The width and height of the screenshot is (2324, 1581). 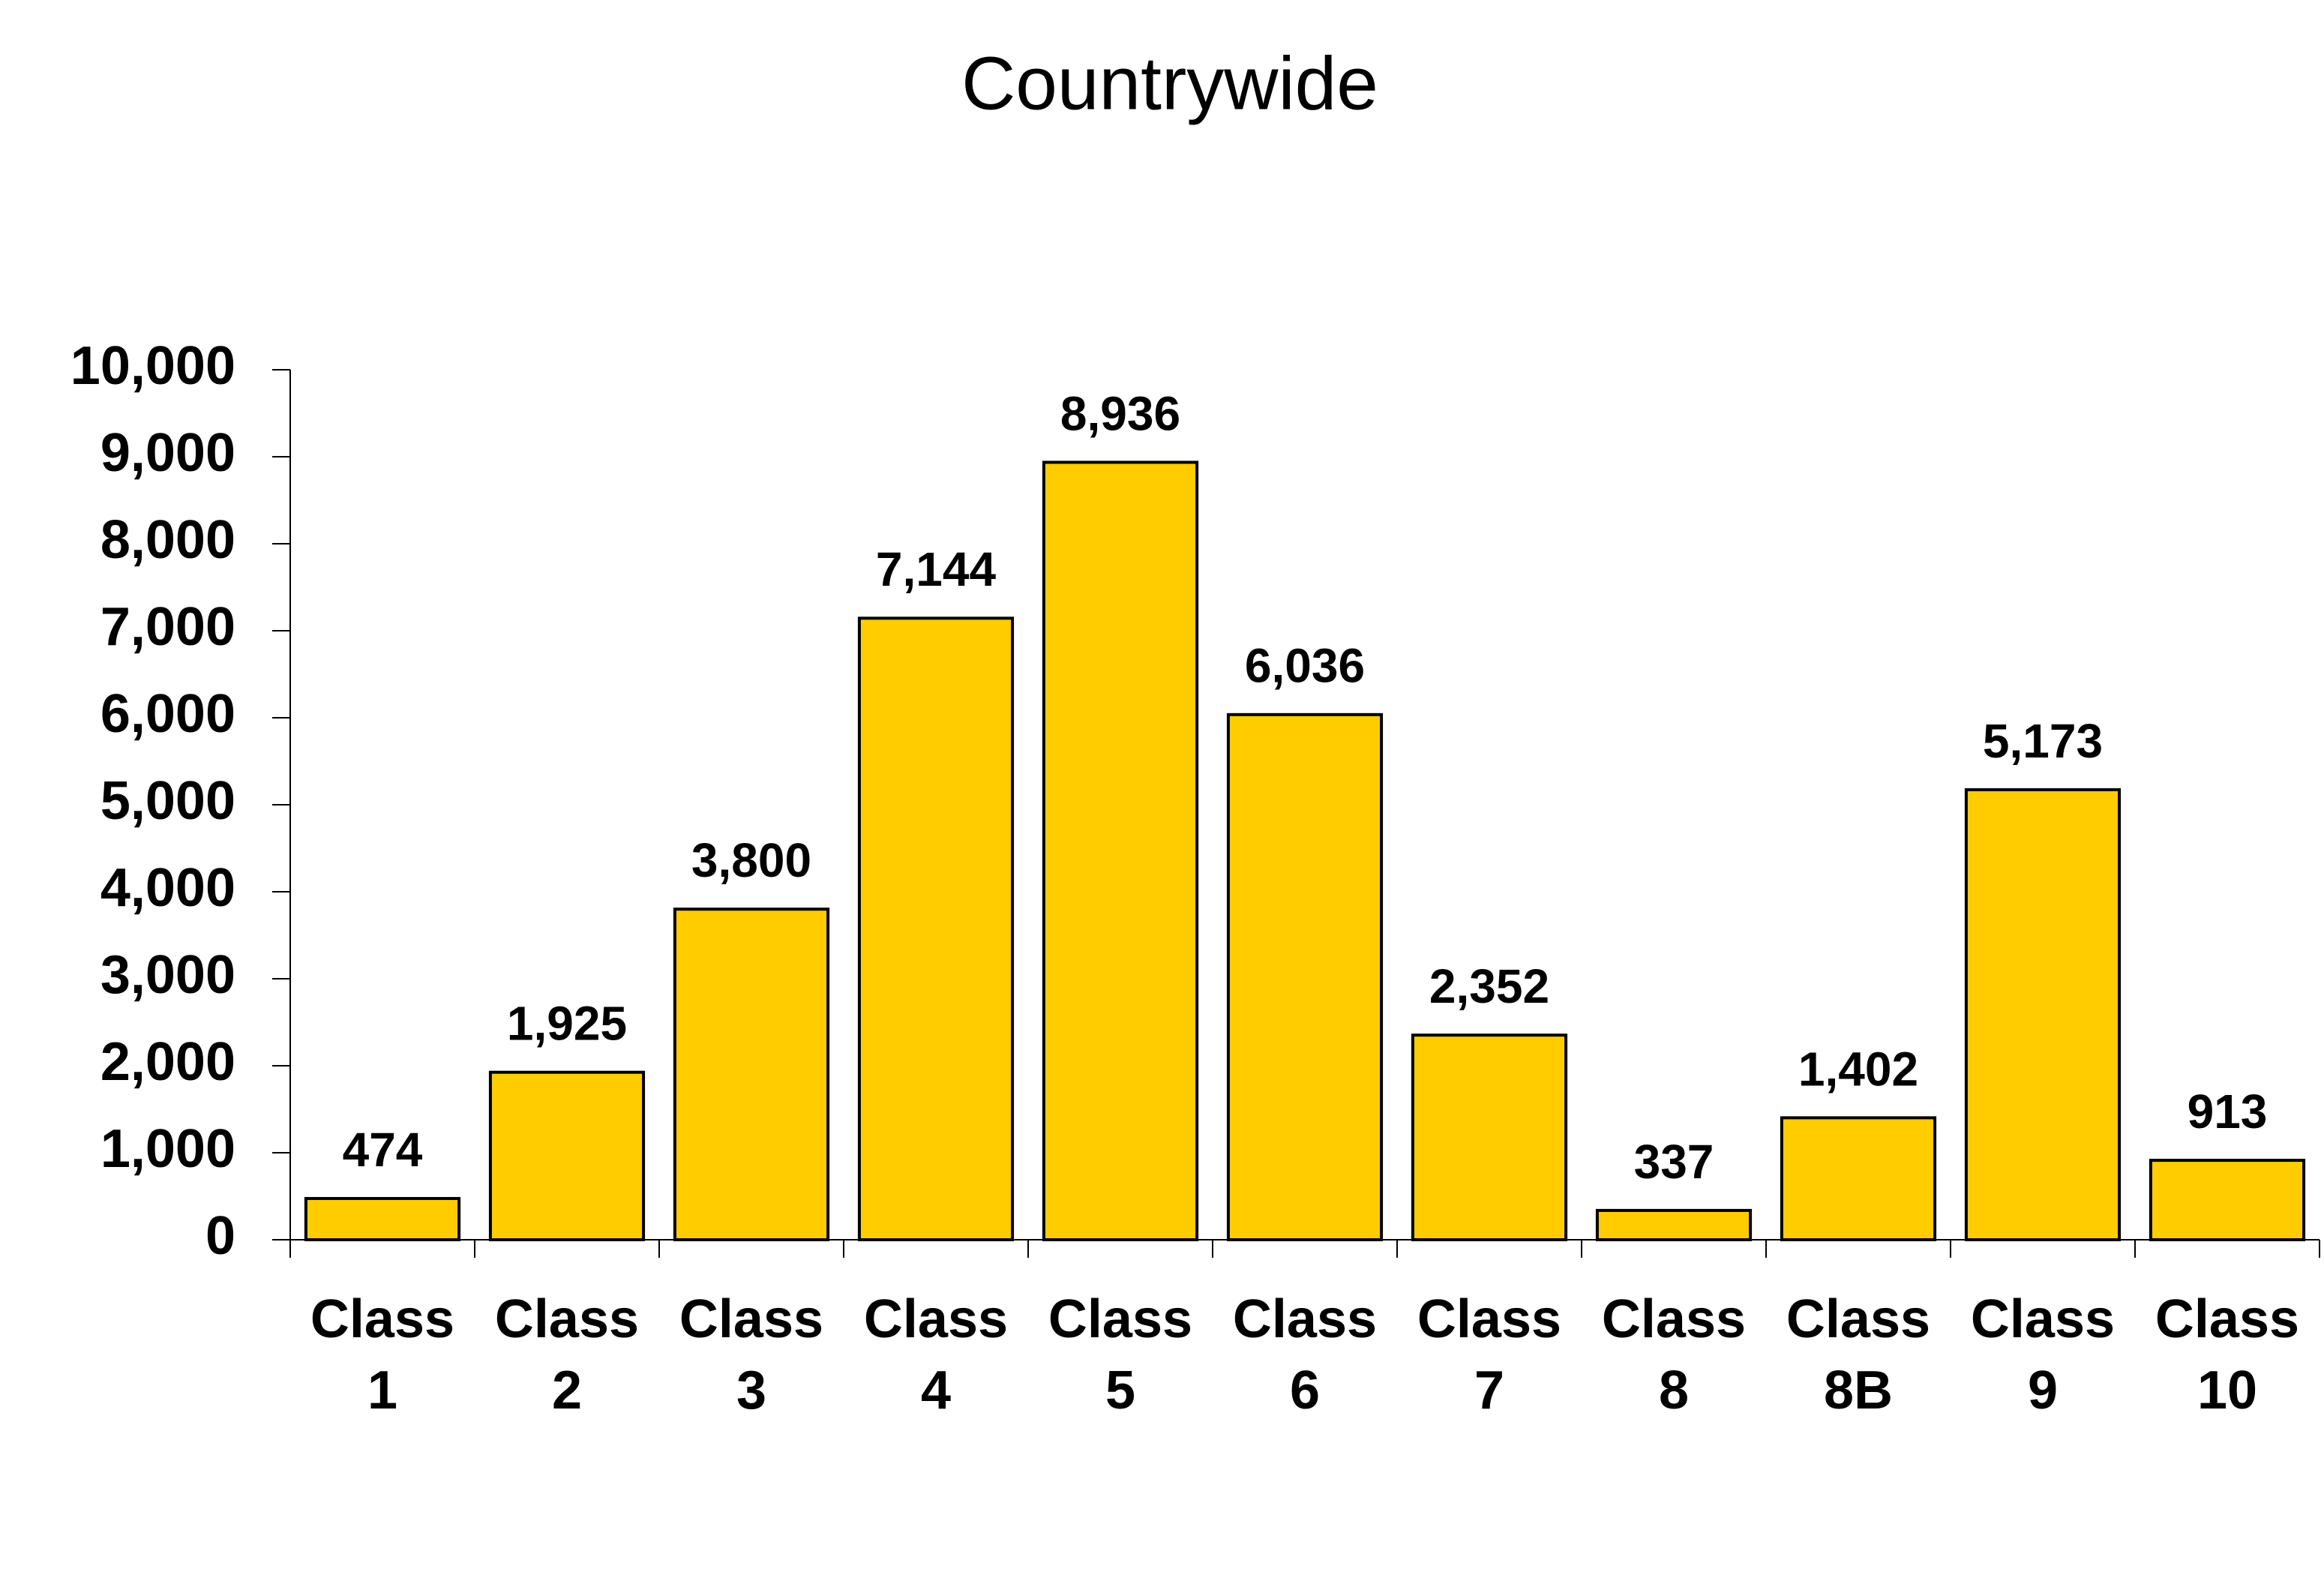 I want to click on y-tick-label: 8,000, so click(x=167, y=540).